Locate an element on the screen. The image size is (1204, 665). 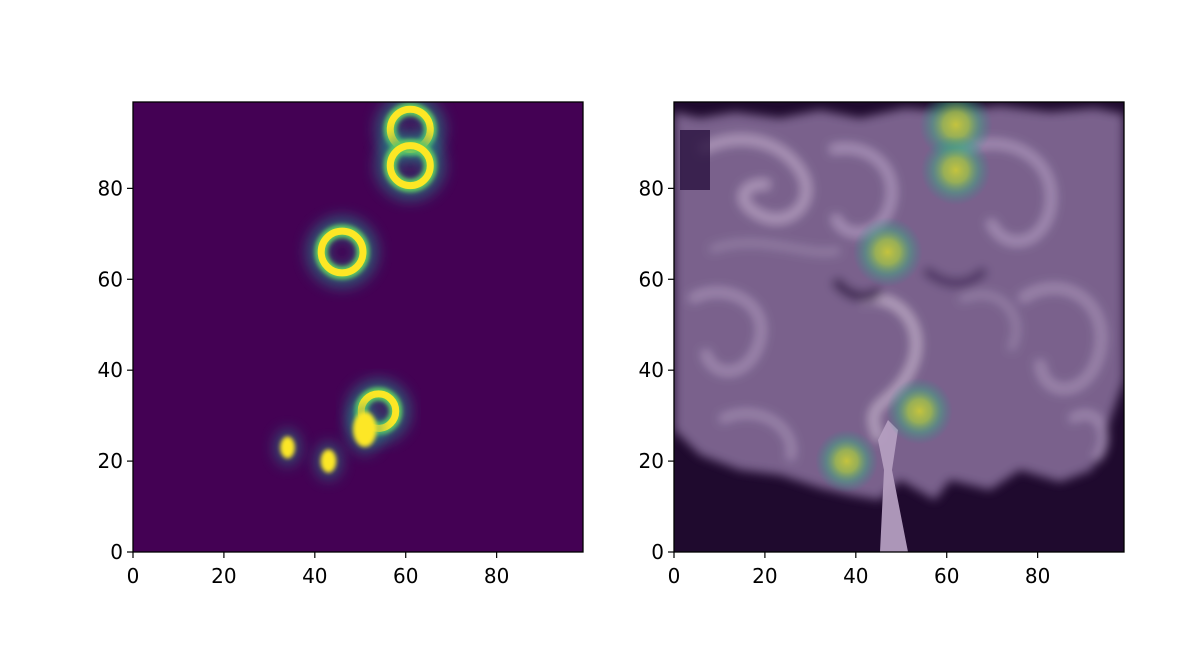
activation-hotspots is located at coordinates (904, 297).